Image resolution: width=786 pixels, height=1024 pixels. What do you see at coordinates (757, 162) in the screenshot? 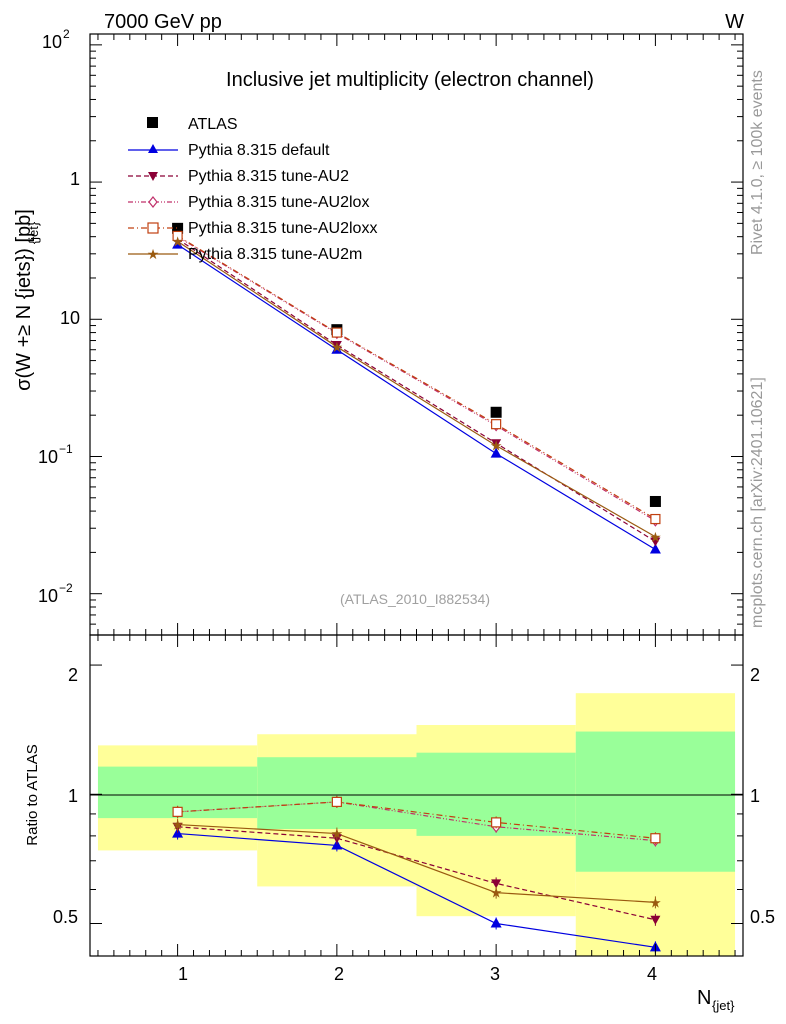
I see `rivet-version-label: Rivet 4.1.0, ≥ 100k events` at bounding box center [757, 162].